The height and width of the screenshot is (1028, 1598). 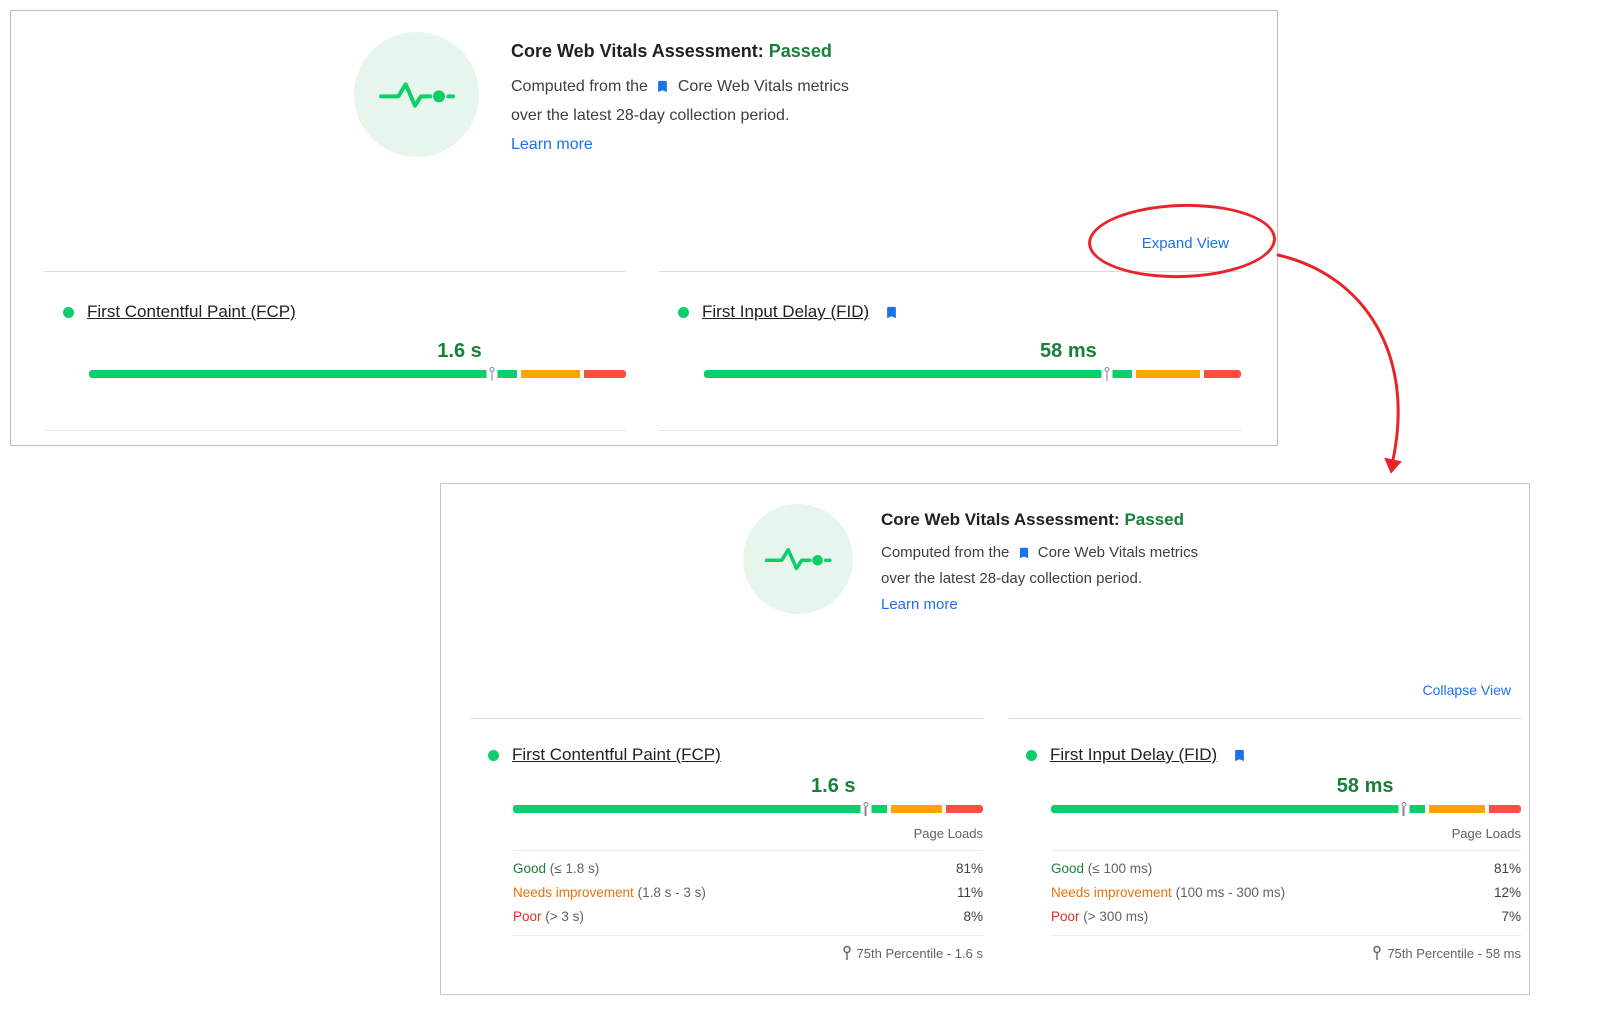 What do you see at coordinates (748, 892) in the screenshot?
I see `table-row: Needs improvement (1.8 s - 3 s) 11%` at bounding box center [748, 892].